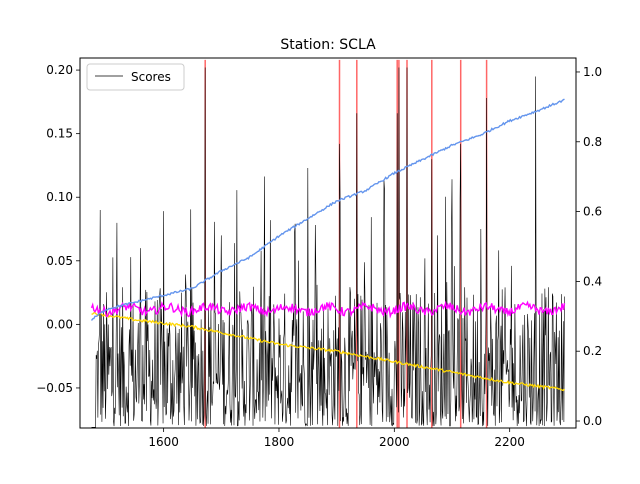 The width and height of the screenshot is (640, 484). I want to click on y-right-tick-label-1: 0.2, so click(592, 351).